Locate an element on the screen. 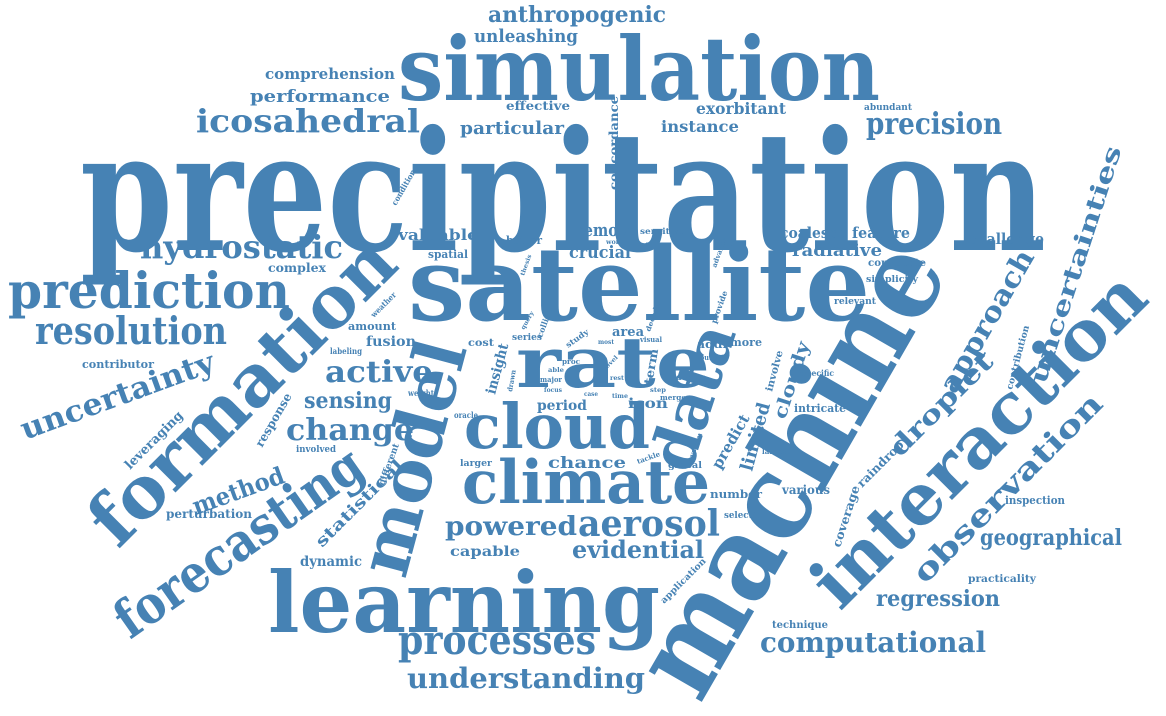 Image resolution: width=1166 pixels, height=716 pixels. word-specific: specific is located at coordinates (818, 373).